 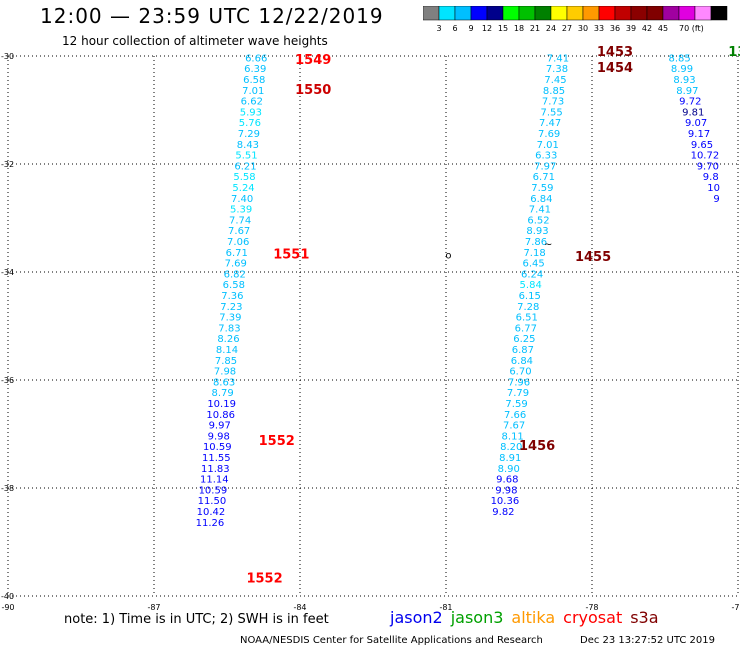 I want to click on wave-height-label: 11.50, so click(x=212, y=501).